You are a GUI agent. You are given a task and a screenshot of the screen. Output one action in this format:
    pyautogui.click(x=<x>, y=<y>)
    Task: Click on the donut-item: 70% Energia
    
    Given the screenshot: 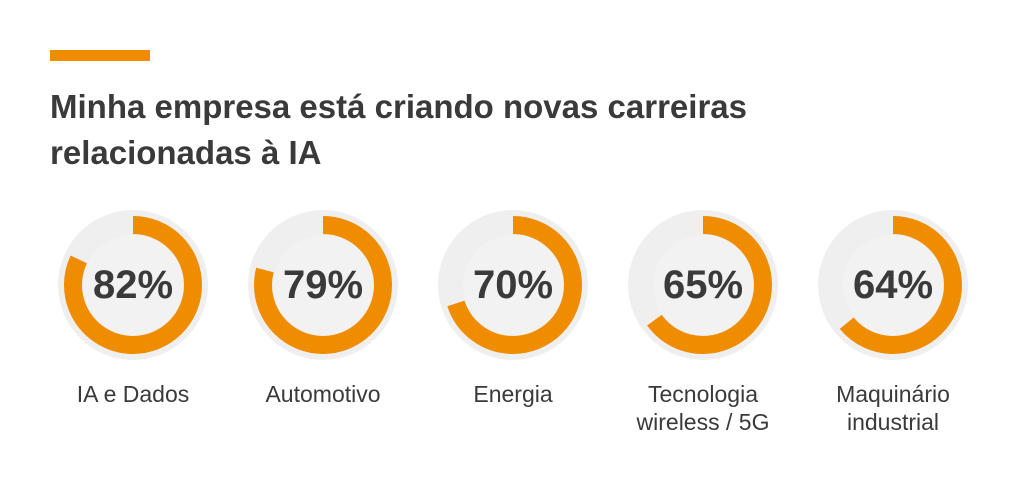 What is the action you would take?
    pyautogui.click(x=513, y=330)
    